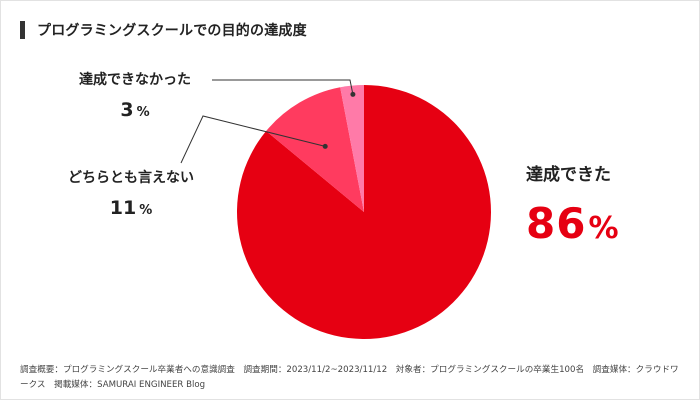 The height and width of the screenshot is (400, 700). I want to click on slice-name-neither: どちらとも言えない, so click(131, 178).